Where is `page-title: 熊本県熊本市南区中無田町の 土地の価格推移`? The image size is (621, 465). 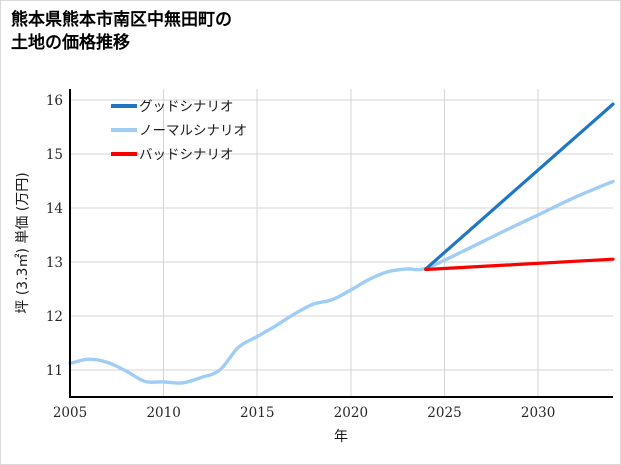
page-title: 熊本県熊本市南区中無田町の 土地の価格推移 is located at coordinates (121, 31).